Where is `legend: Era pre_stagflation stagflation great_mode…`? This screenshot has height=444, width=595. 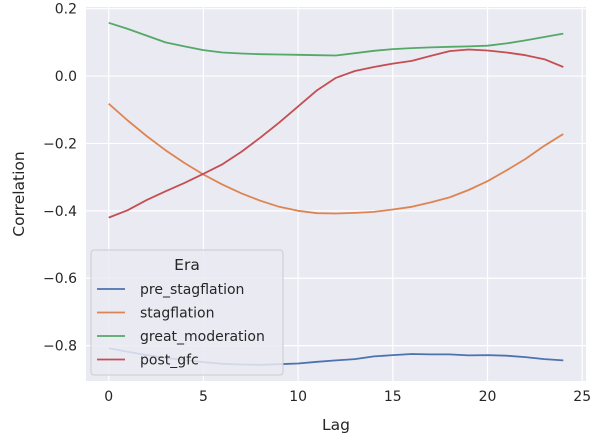 legend: Era pre_stagflation stagflation great_mode… is located at coordinates (187, 312).